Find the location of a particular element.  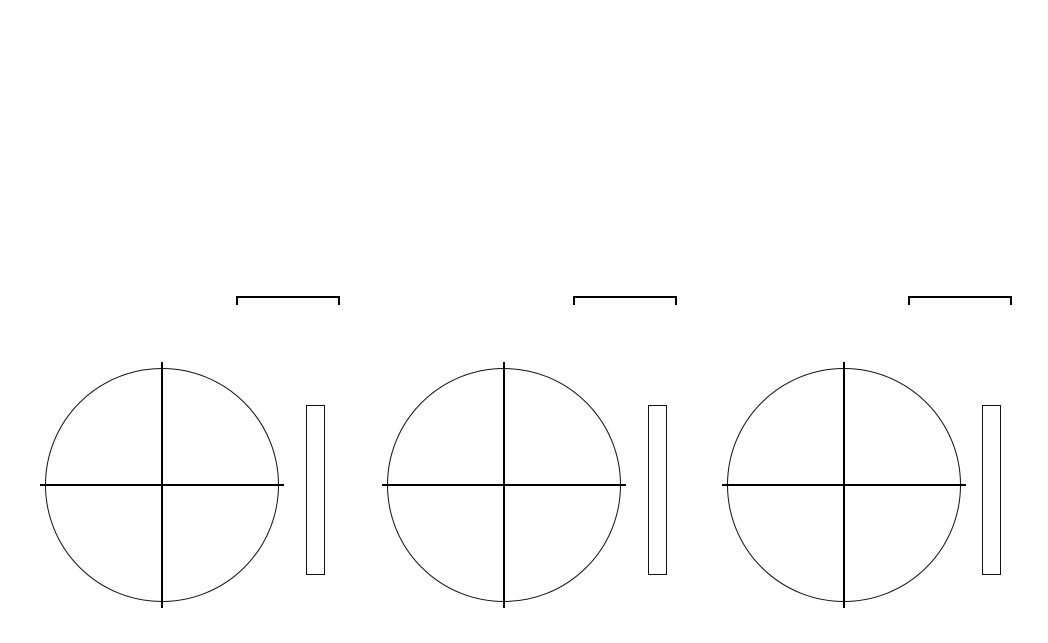

scalebar-b is located at coordinates (629, 301).